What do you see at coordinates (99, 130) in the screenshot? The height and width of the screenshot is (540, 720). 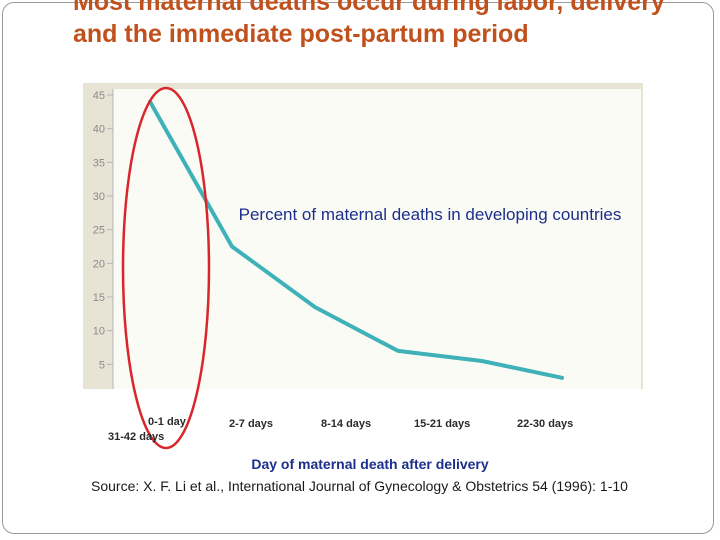 I see `y-tick-label: 40` at bounding box center [99, 130].